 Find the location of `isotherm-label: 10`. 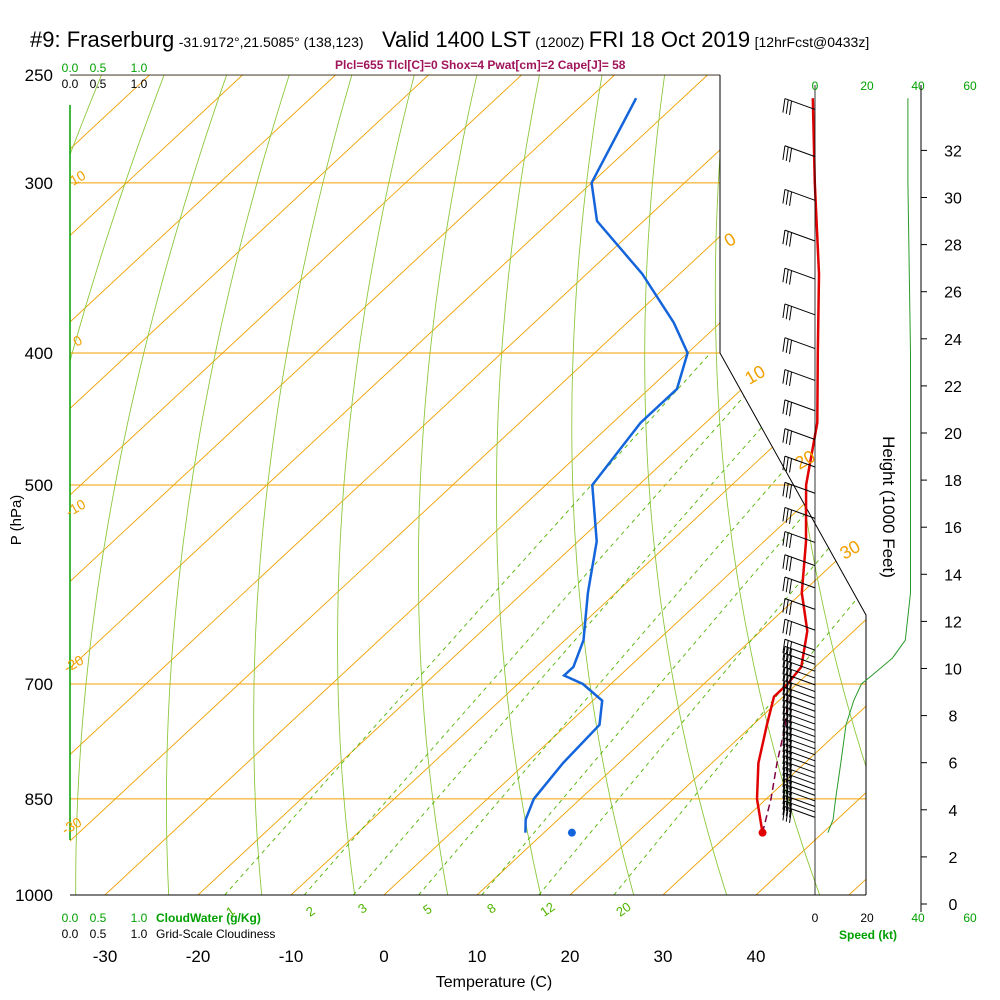

isotherm-label: 10 is located at coordinates (78, 178).